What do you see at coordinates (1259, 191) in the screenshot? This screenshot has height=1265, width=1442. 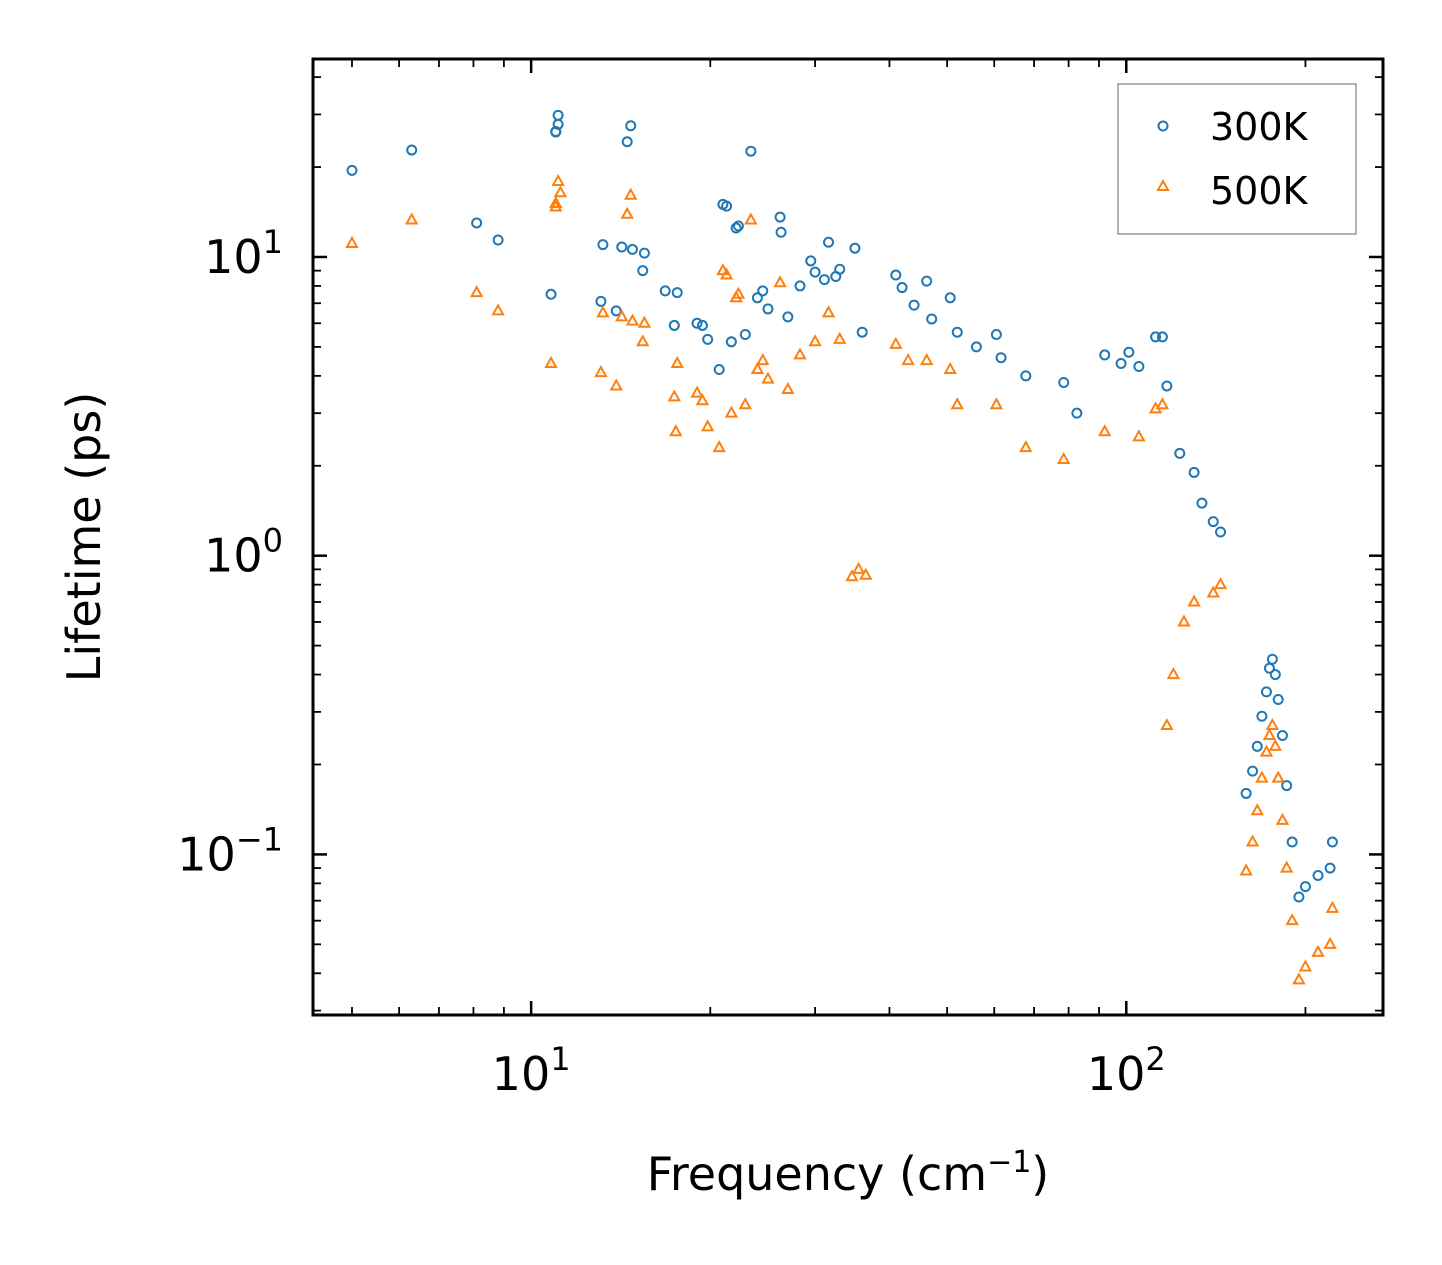 I see `legend-label-500k: 500K` at bounding box center [1259, 191].